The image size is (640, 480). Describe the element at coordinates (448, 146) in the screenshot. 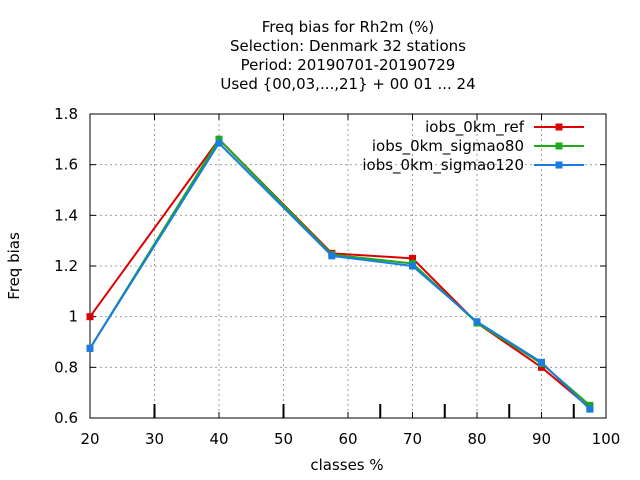

I see `legend-label: iobs_0km_sigmao80` at that location.